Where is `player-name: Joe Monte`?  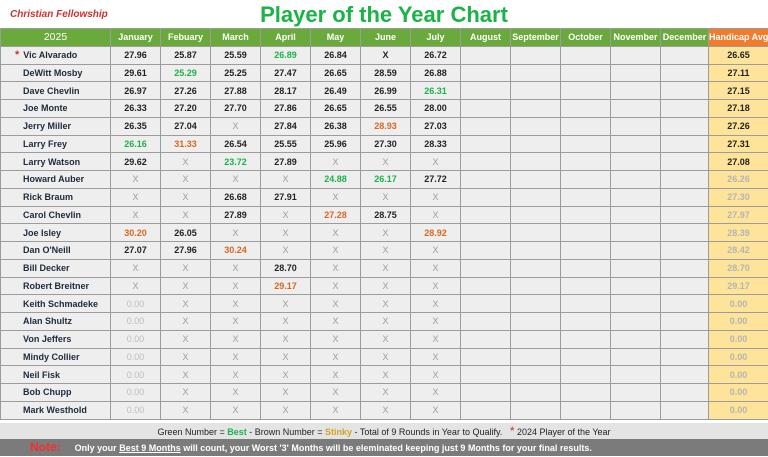 player-name: Joe Monte is located at coordinates (45, 108).